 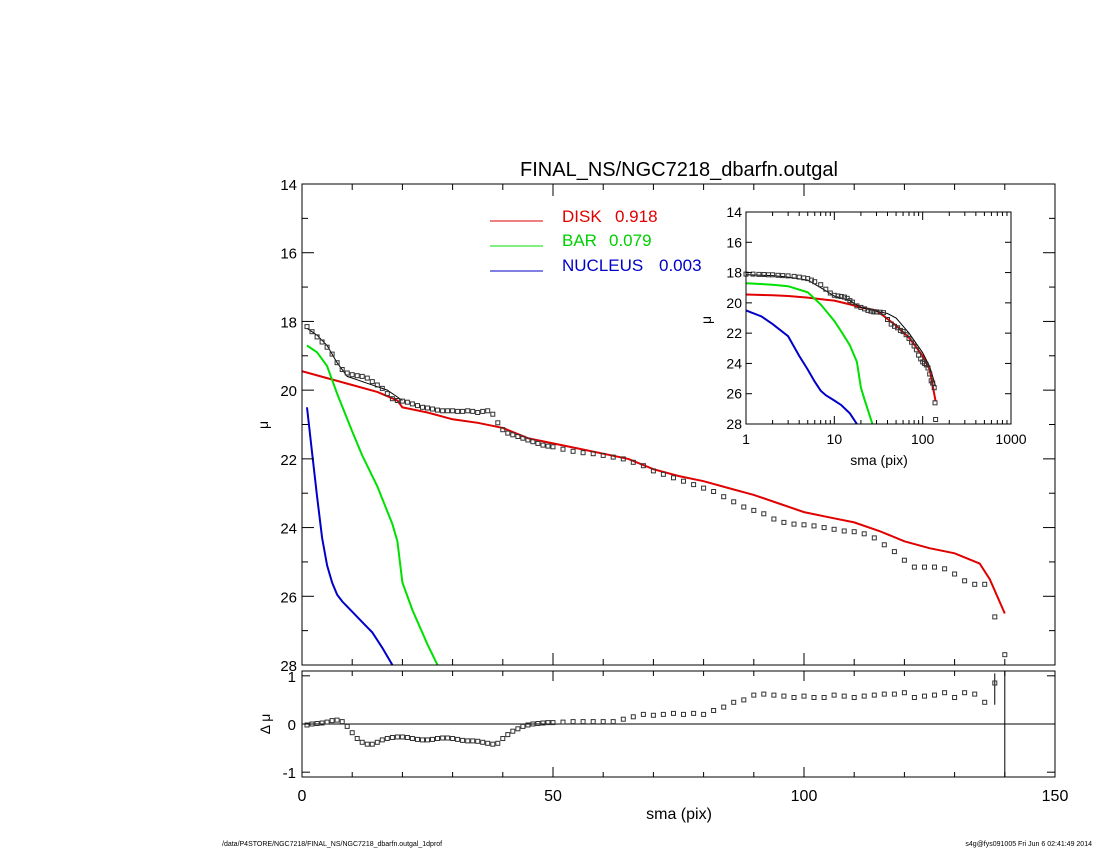 What do you see at coordinates (680, 265) in the screenshot?
I see `legend-value-nucleus: 0.003` at bounding box center [680, 265].